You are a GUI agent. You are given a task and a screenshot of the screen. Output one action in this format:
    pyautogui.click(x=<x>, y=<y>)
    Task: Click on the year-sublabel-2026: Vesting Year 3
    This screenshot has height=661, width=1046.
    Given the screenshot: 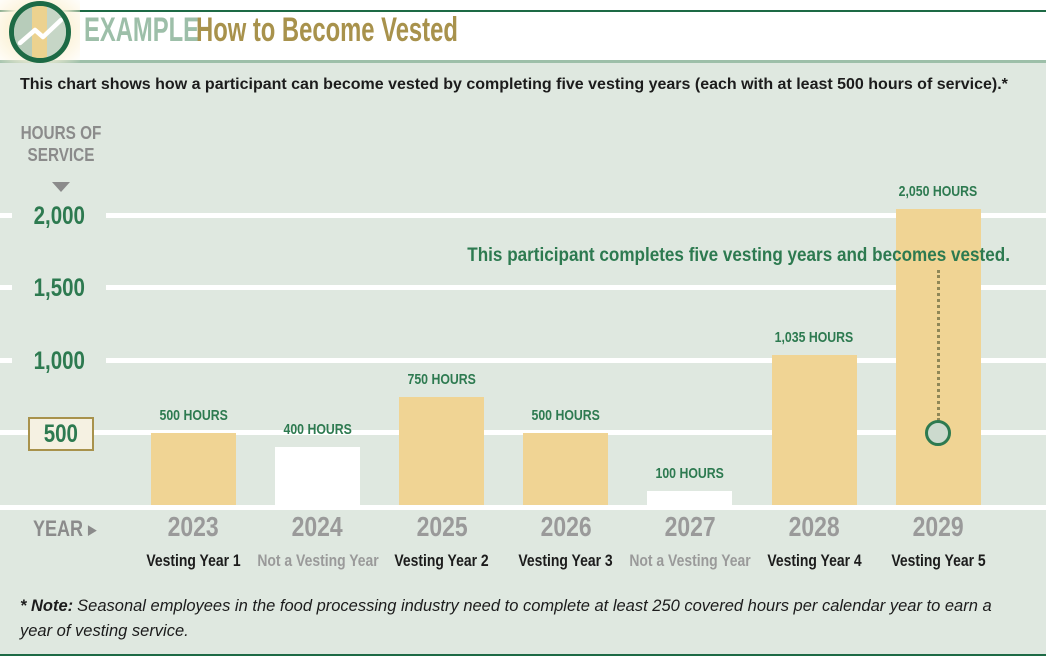 What is the action you would take?
    pyautogui.click(x=566, y=561)
    